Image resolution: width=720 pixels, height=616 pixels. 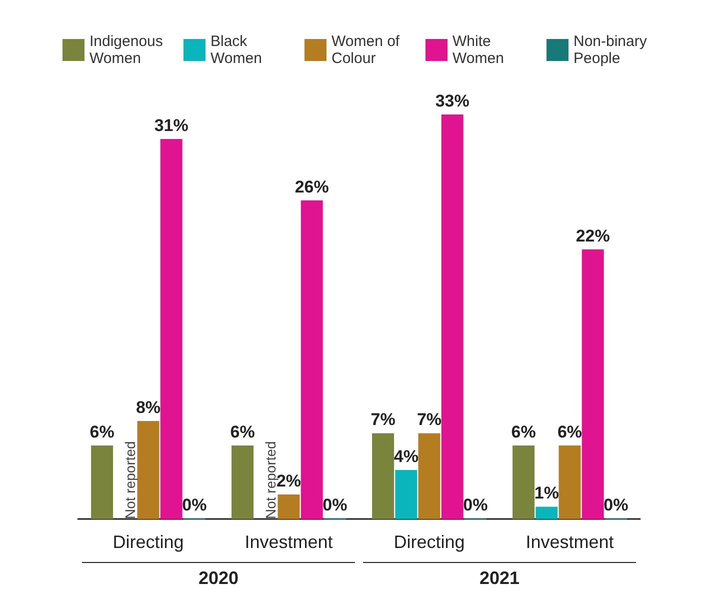 I want to click on legend-label: Black Women, so click(x=236, y=50).